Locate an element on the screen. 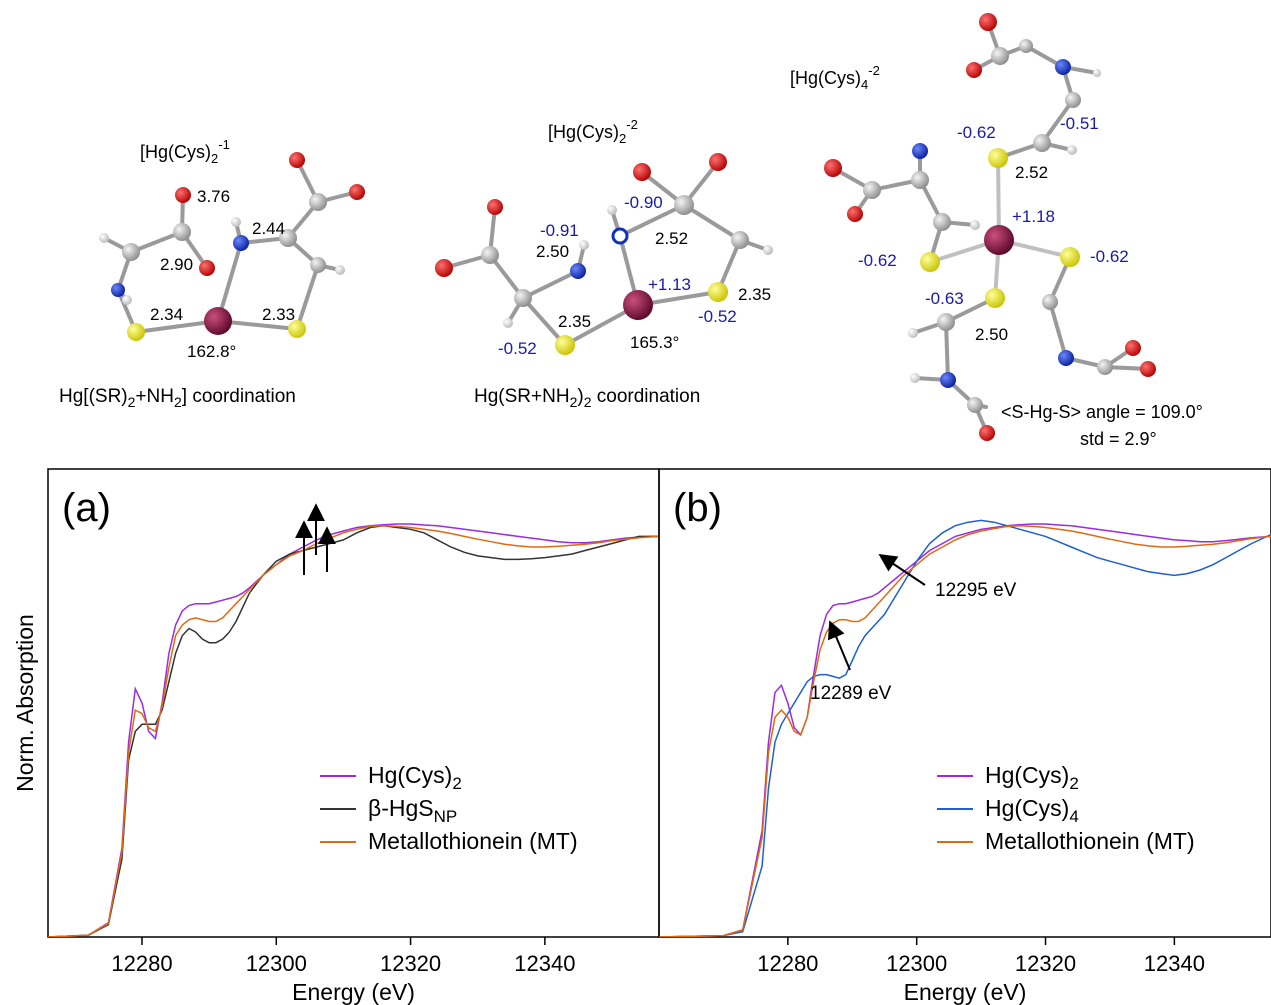 This screenshot has width=1271, height=1005. molecule-3-label: 2.52 is located at coordinates (1031, 172).